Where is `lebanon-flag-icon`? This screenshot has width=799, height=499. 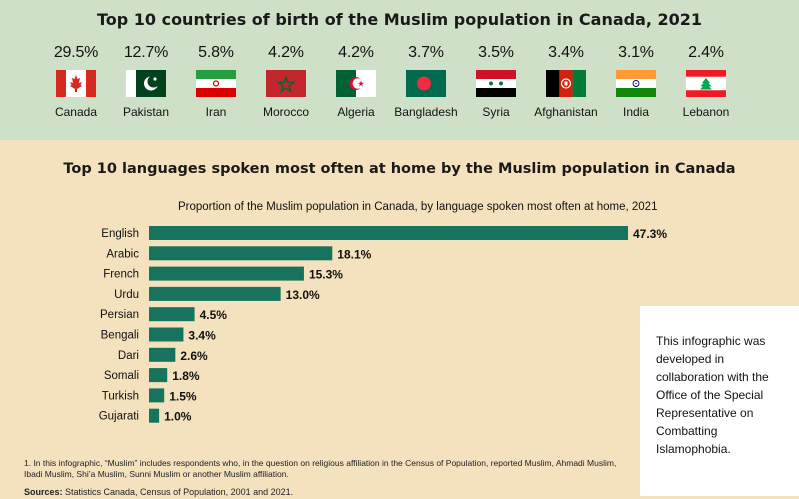
lebanon-flag-icon is located at coordinates (706, 83).